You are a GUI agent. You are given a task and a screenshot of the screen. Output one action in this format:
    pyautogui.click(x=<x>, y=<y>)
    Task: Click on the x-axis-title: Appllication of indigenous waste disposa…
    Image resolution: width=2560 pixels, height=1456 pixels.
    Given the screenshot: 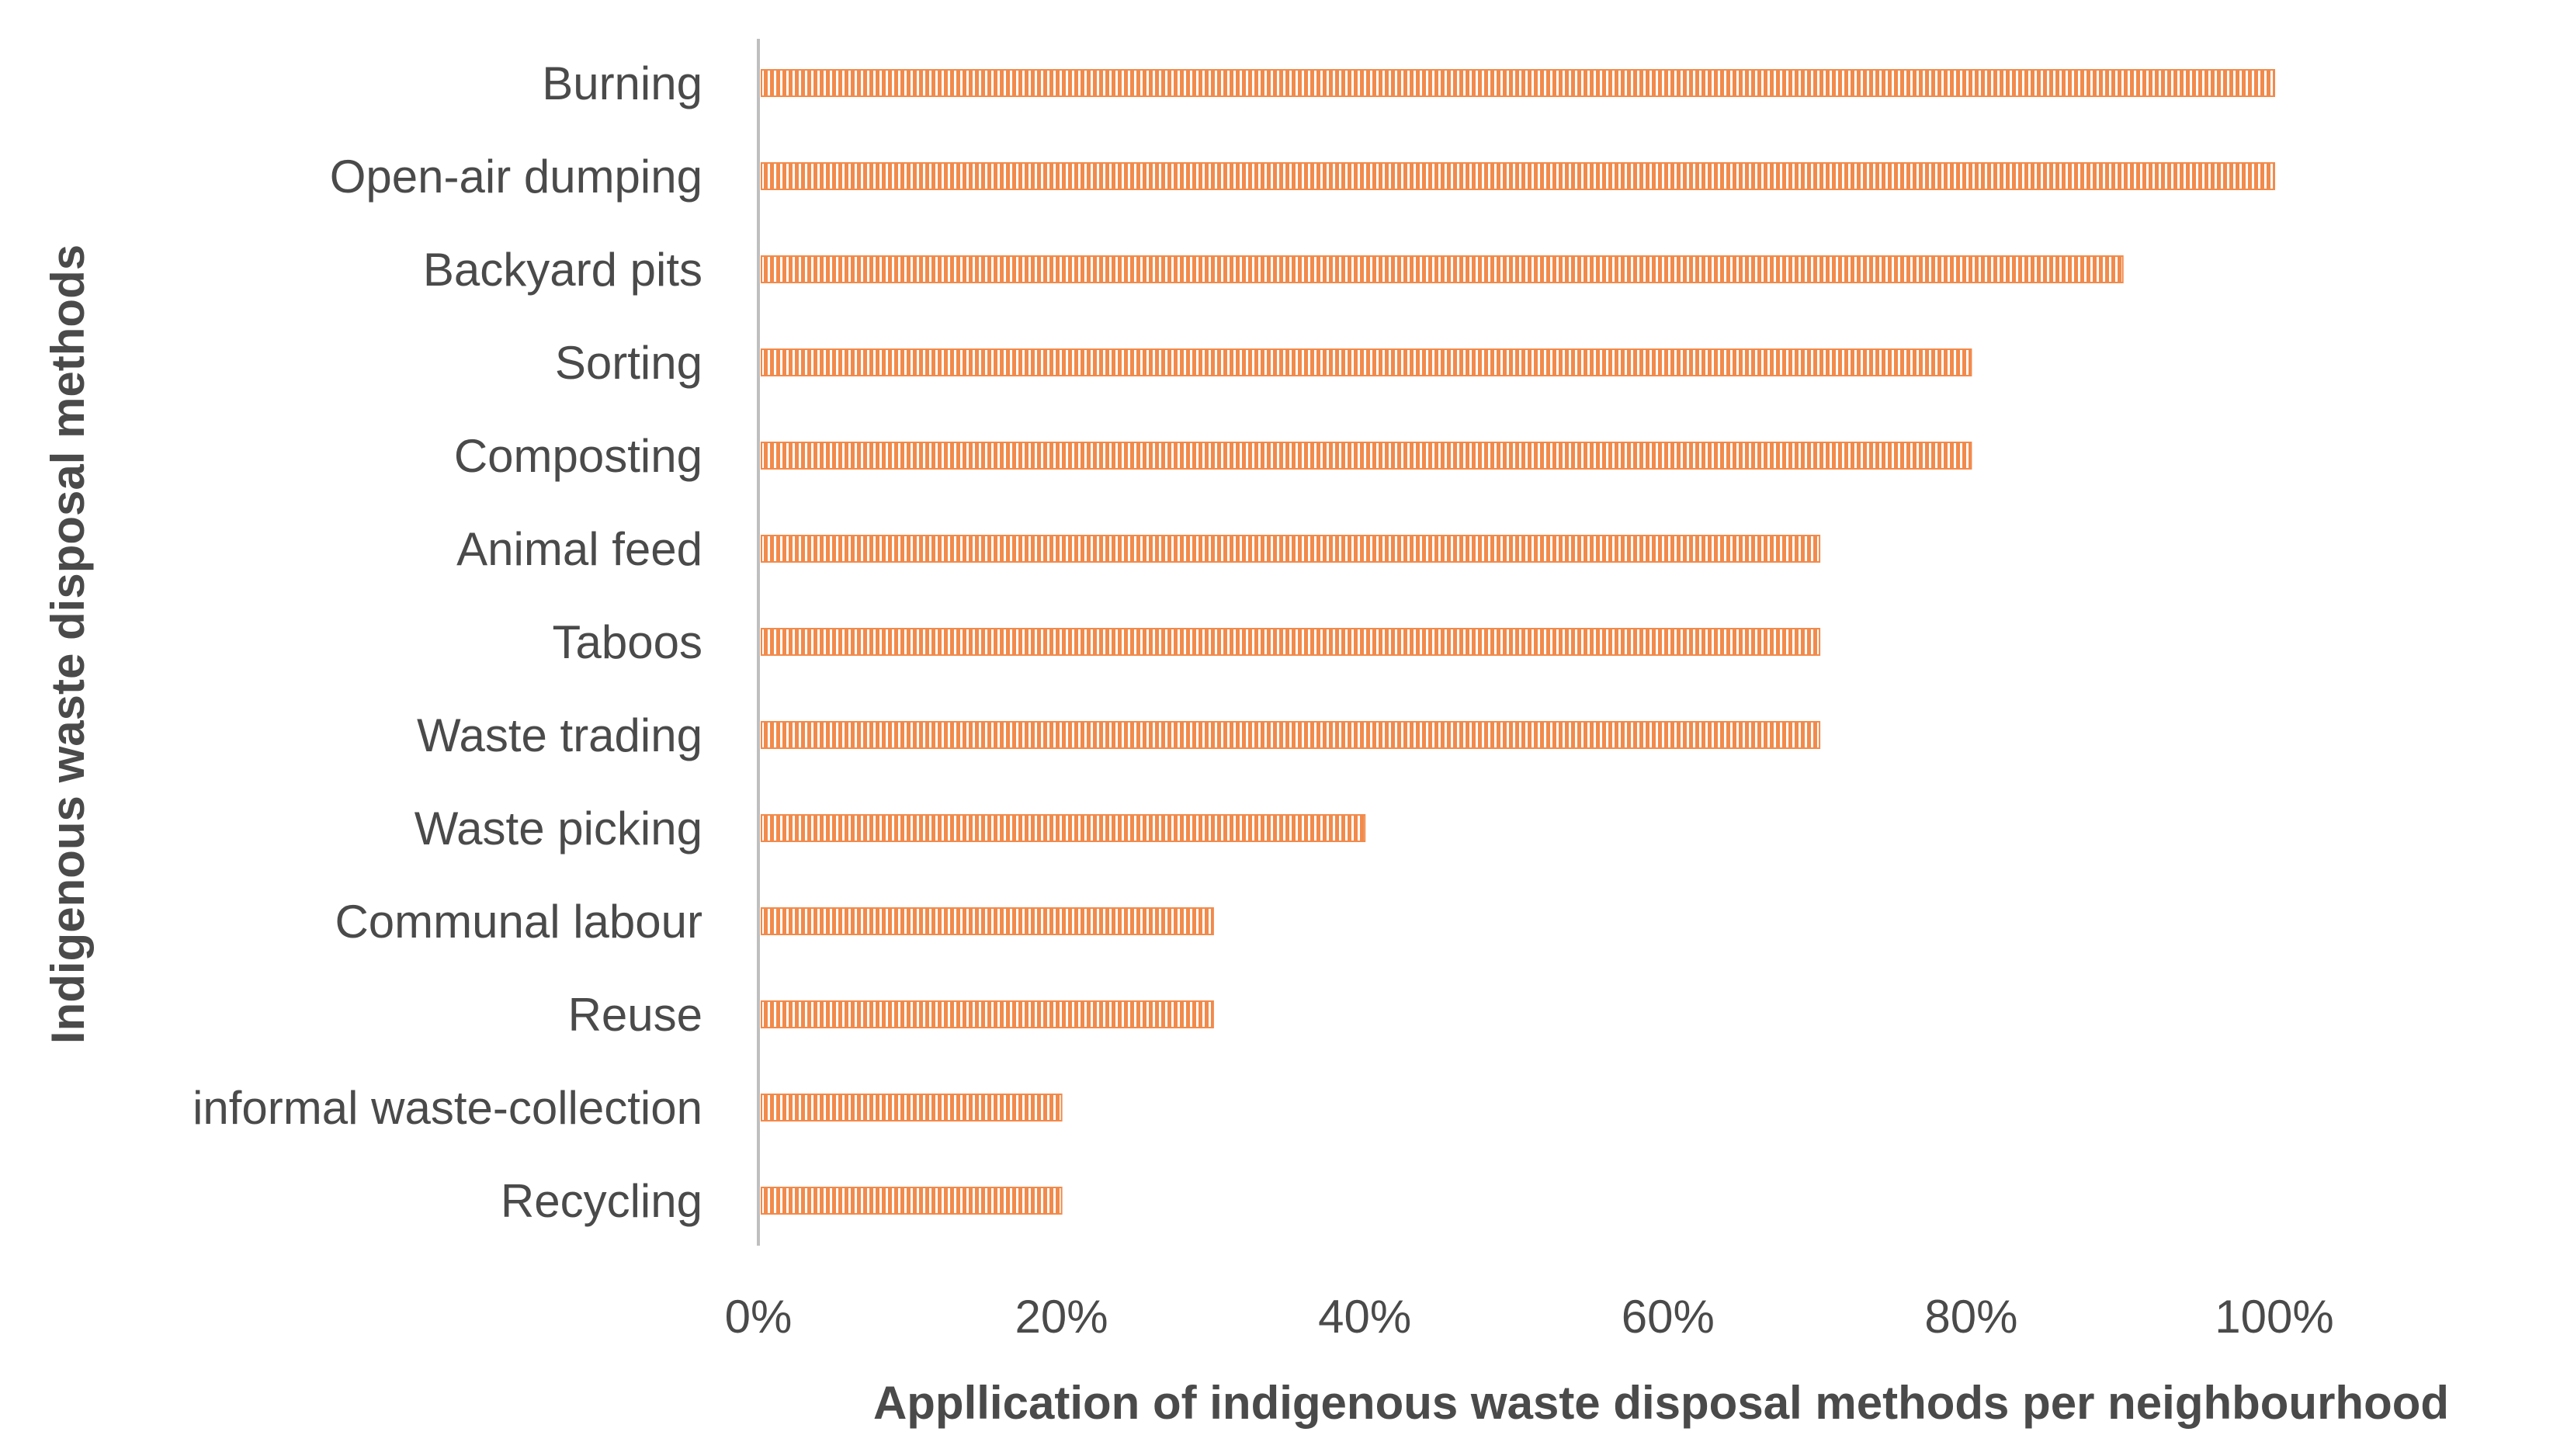 What is the action you would take?
    pyautogui.click(x=1661, y=1403)
    